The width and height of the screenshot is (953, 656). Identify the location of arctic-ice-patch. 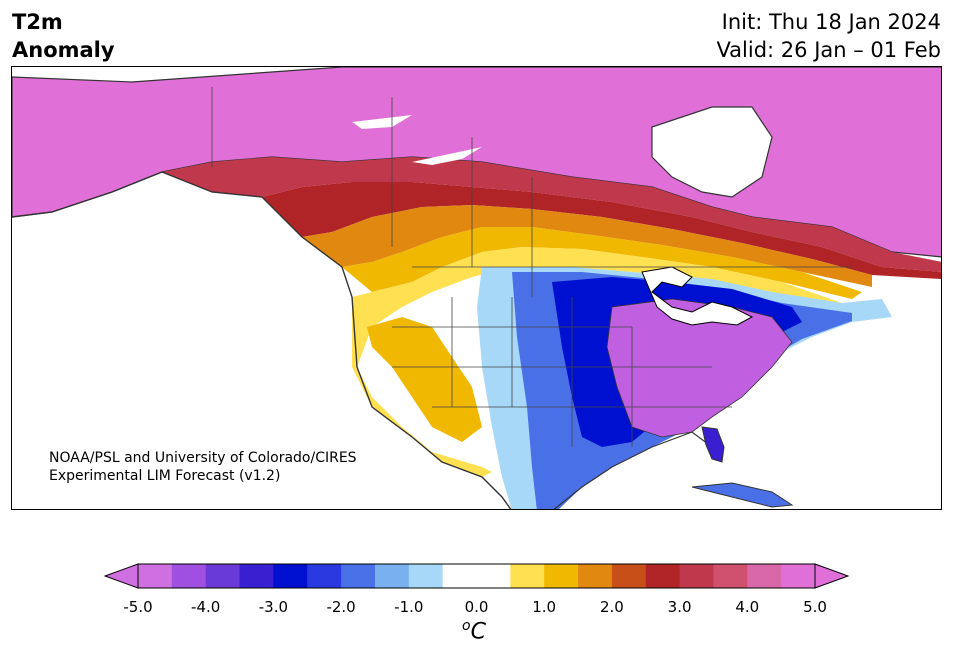
(447, 156).